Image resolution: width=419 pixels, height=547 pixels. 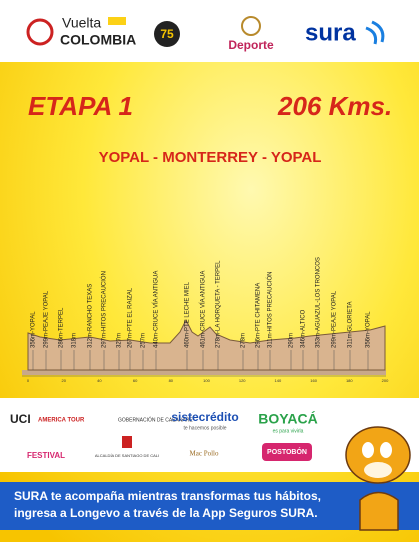 What do you see at coordinates (278, 380) in the screenshot?
I see `distance-tick-label: 140` at bounding box center [278, 380].